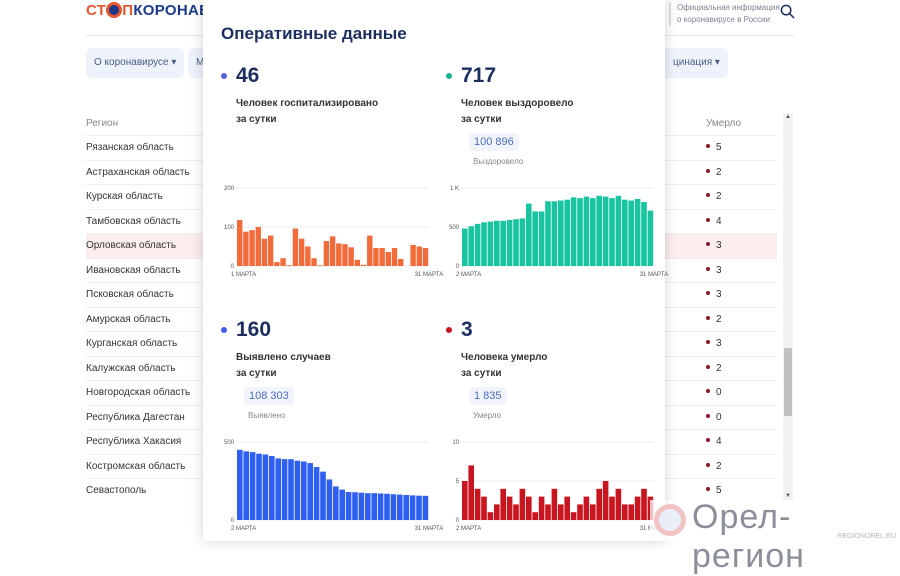 This screenshot has width=900, height=576. Describe the element at coordinates (696, 63) in the screenshot. I see `nav-vaccination: цинация ▾` at that location.